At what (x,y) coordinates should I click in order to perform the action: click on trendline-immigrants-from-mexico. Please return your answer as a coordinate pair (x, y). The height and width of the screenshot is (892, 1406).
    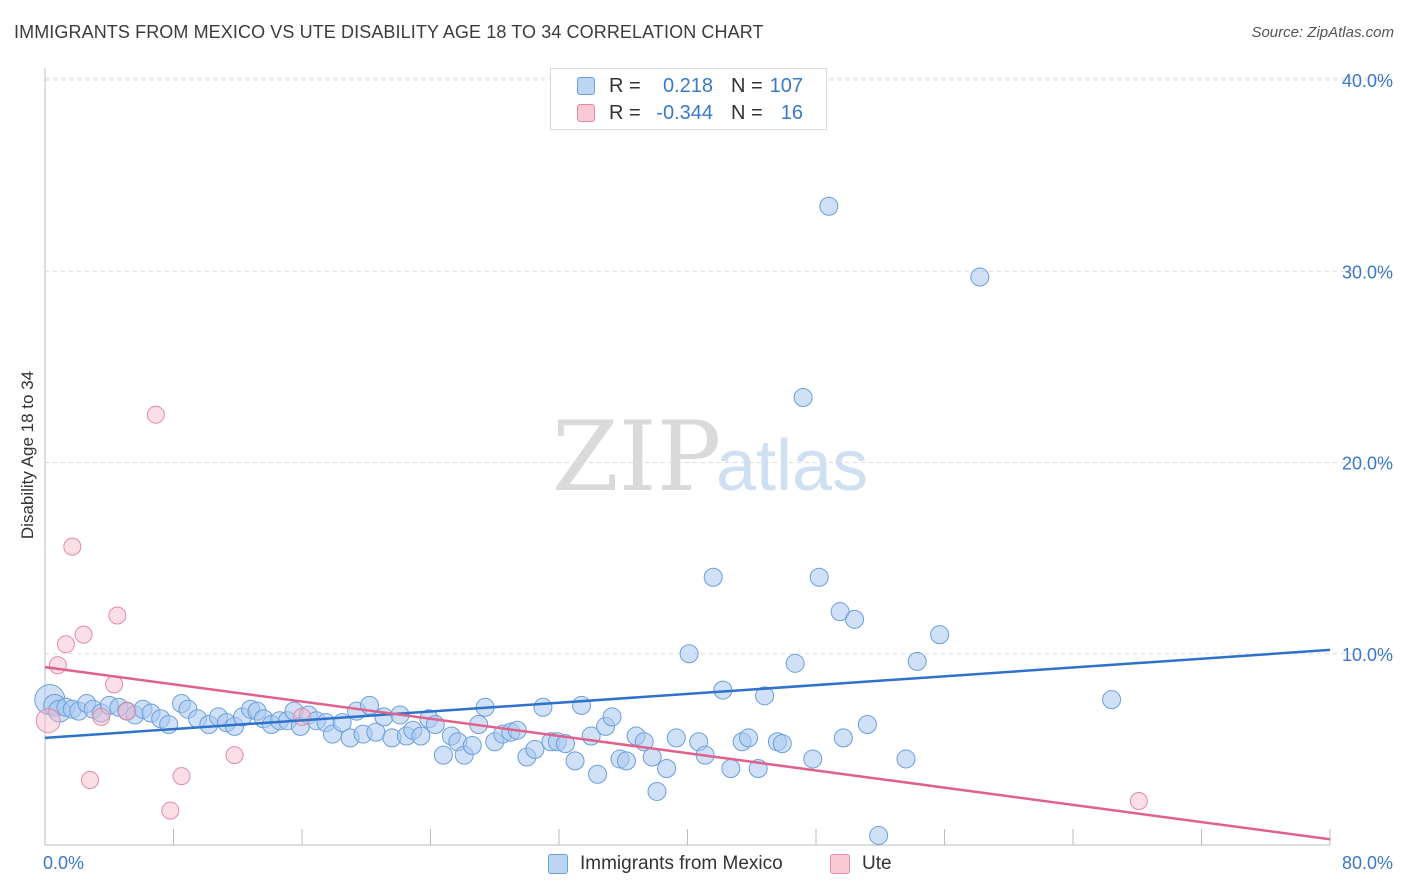
    Looking at the image, I should click on (687, 694).